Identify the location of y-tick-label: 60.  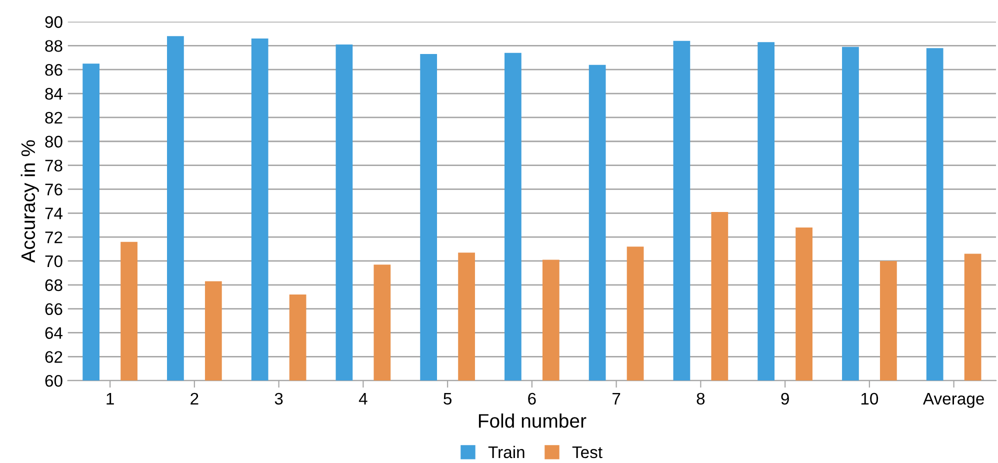
(53, 380).